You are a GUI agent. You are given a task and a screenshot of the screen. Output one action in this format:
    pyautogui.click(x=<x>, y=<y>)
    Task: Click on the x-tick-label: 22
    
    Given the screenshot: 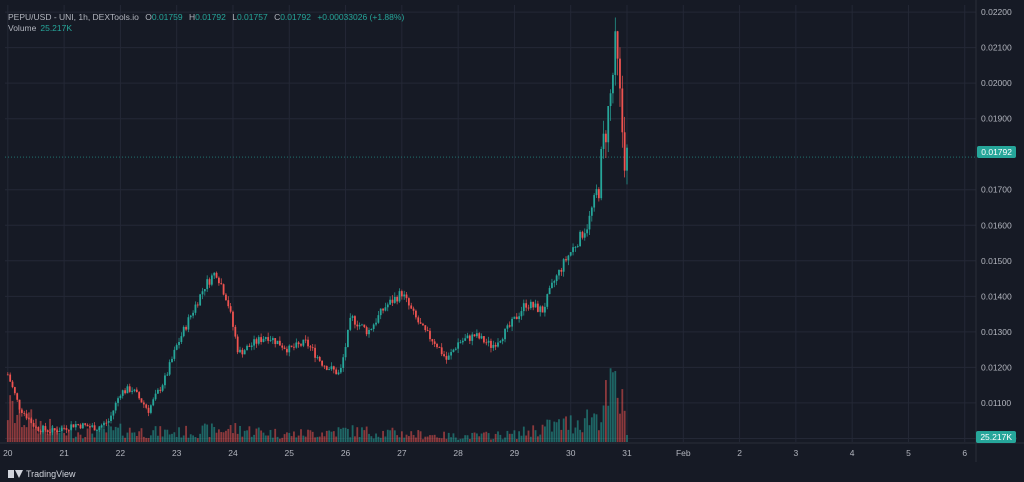 What is the action you would take?
    pyautogui.click(x=121, y=453)
    